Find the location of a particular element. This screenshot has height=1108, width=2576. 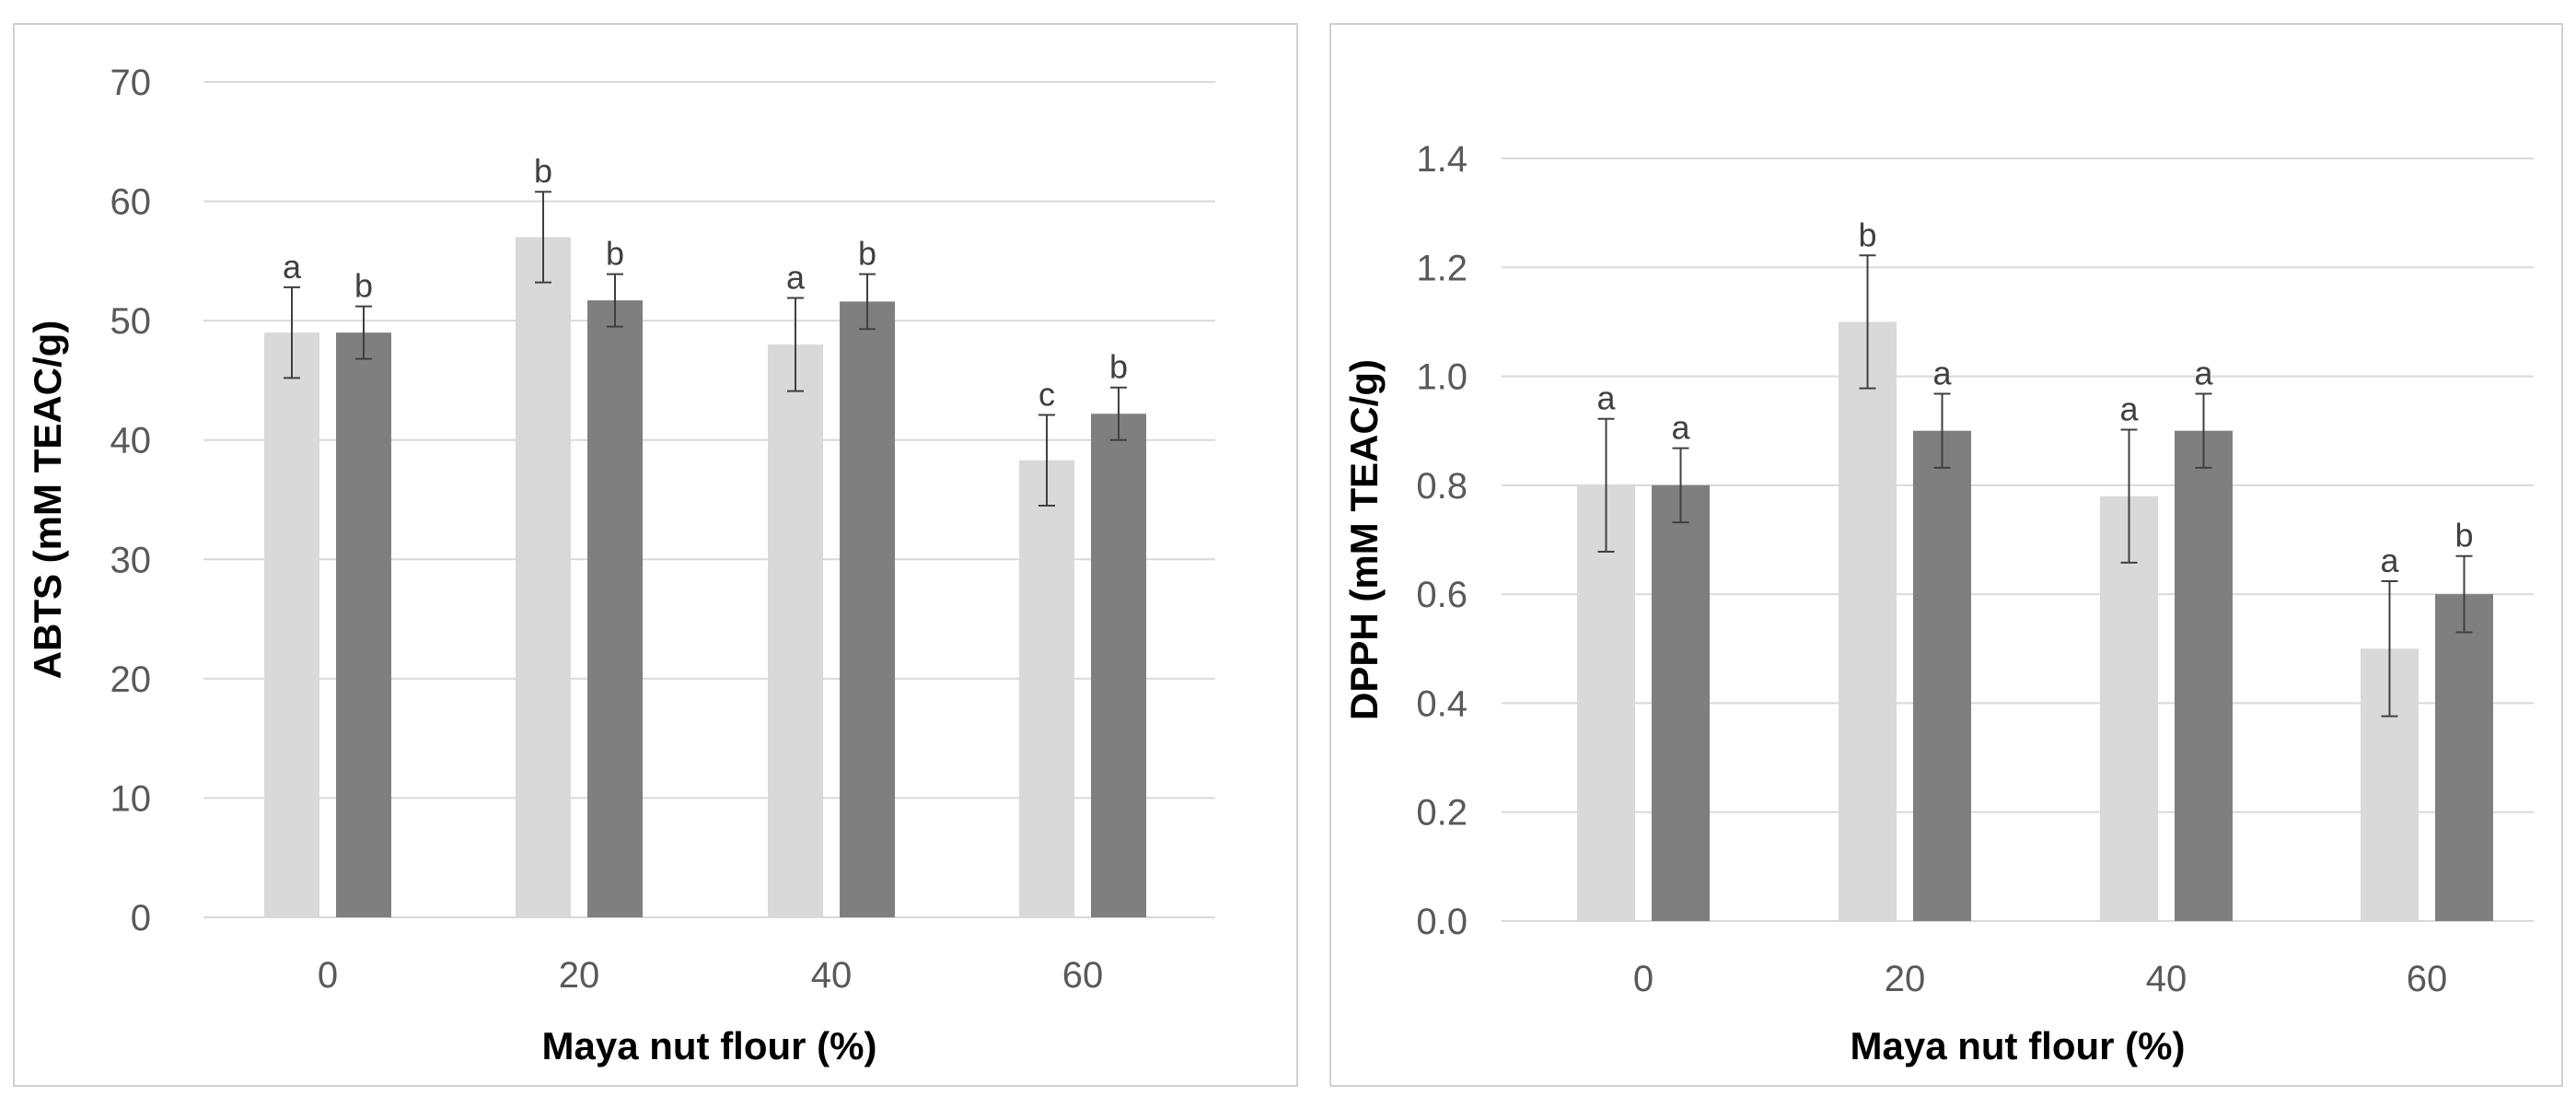

abts-y-tick-label: 20 is located at coordinates (131, 680).